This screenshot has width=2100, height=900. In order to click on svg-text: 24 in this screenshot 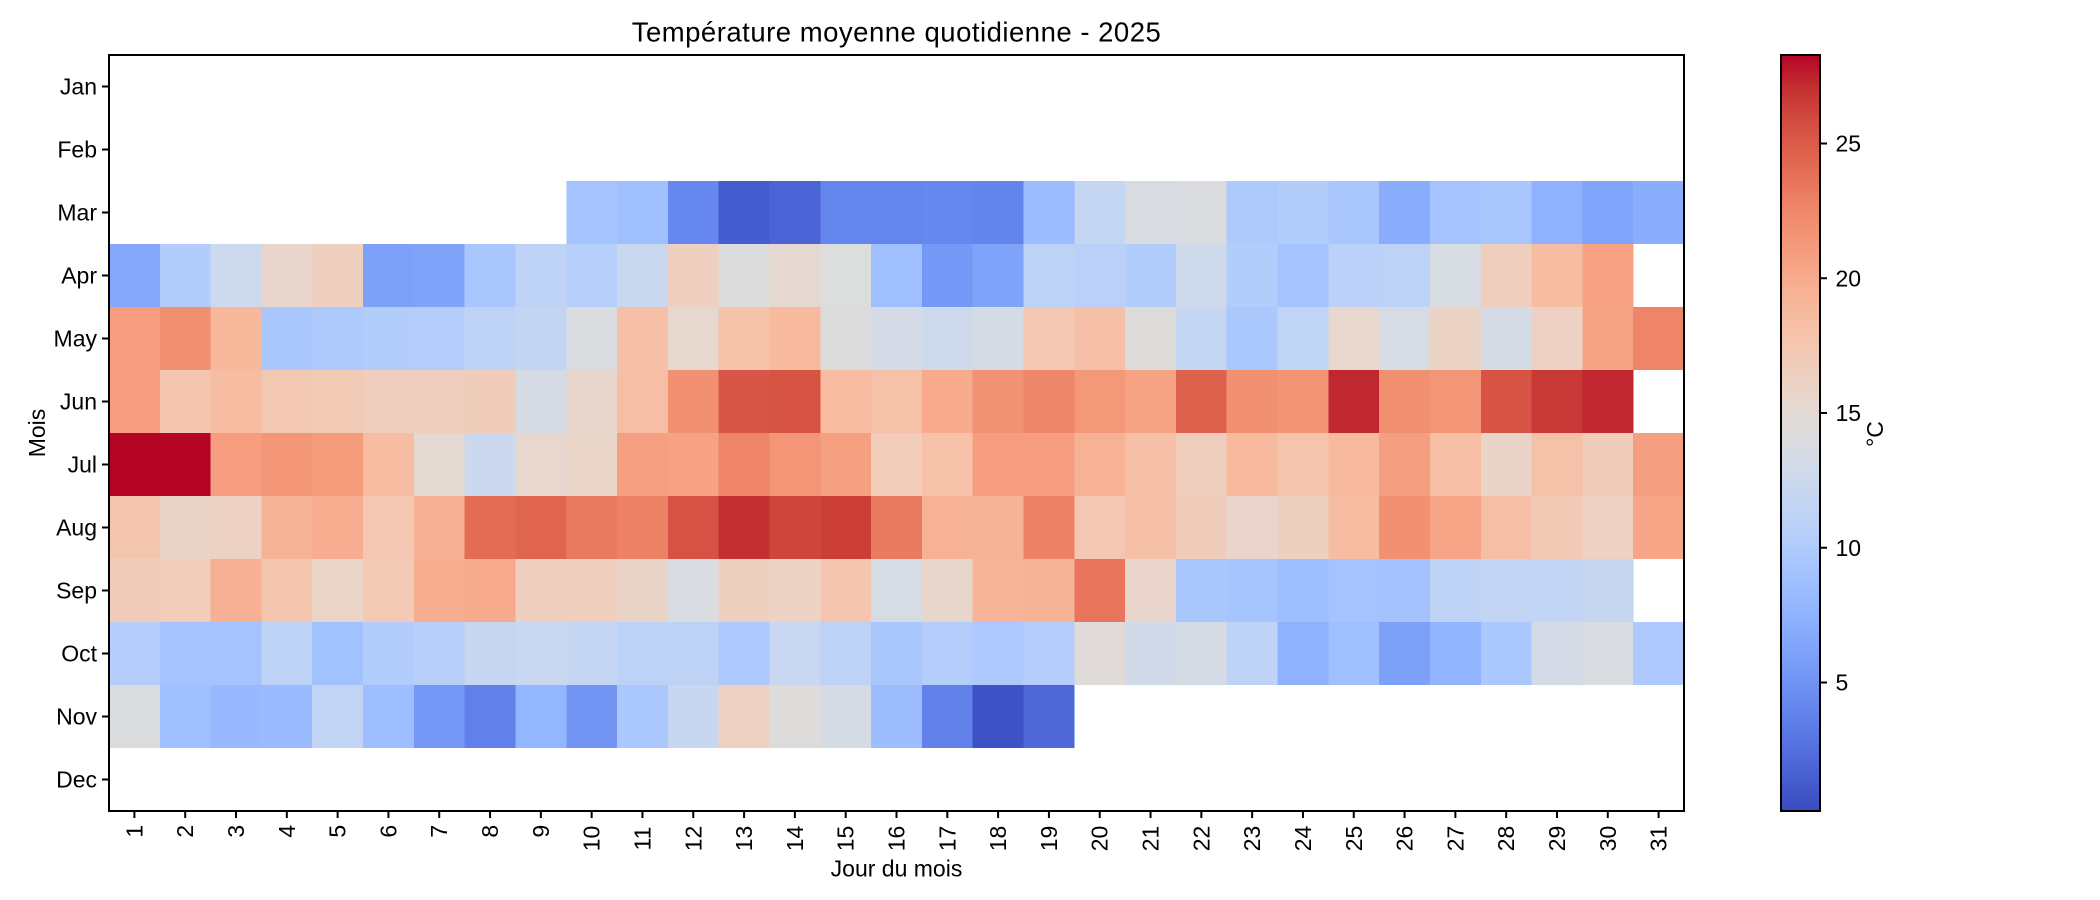, I will do `click(1303, 839)`.